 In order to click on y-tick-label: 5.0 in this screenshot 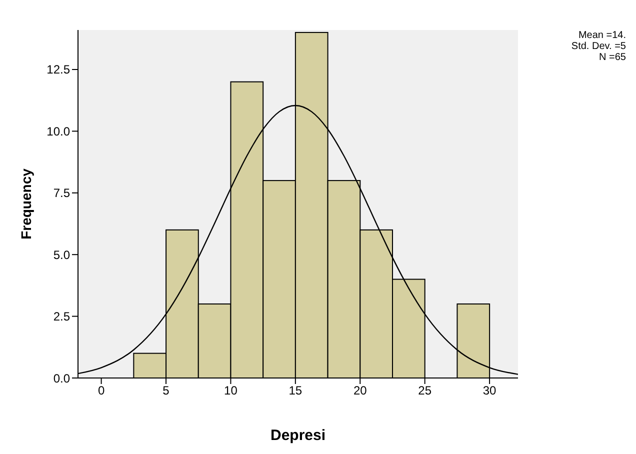, I will do `click(61, 255)`.